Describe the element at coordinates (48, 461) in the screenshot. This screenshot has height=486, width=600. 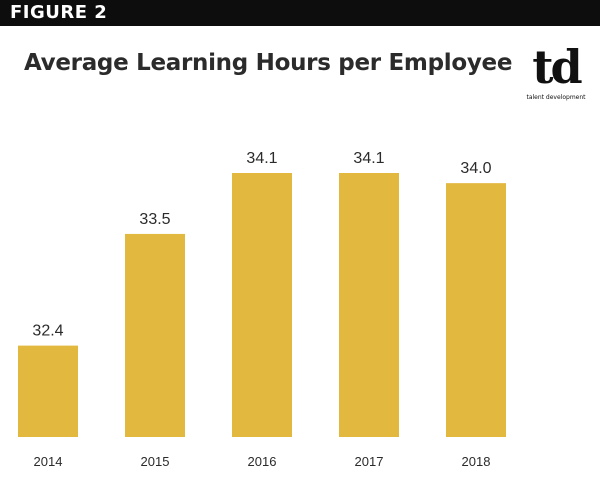
I see `x-tick-label-2014: 2014` at that location.